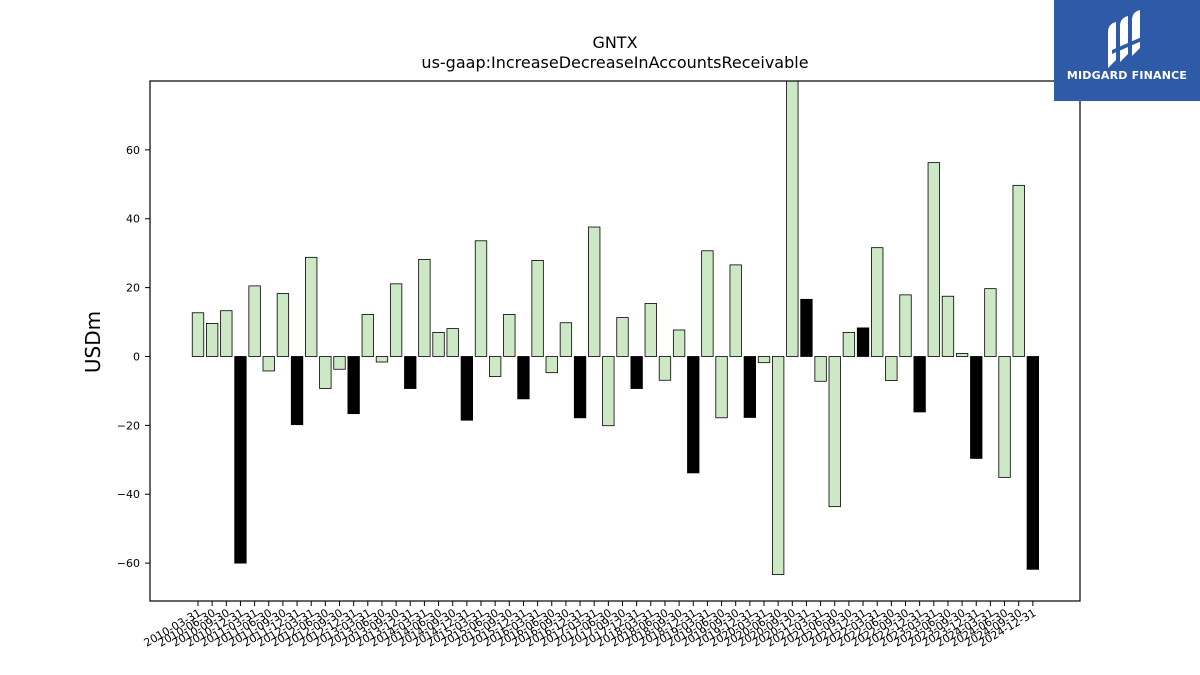 The height and width of the screenshot is (675, 1200). Describe the element at coordinates (128, 494) in the screenshot. I see `y-tick-label: −40` at that location.